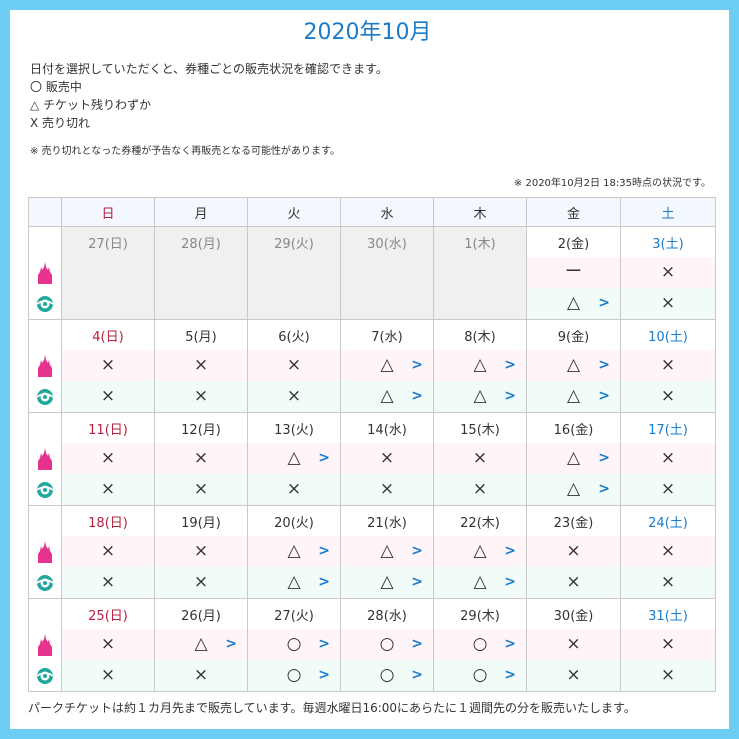 Image resolution: width=739 pixels, height=739 pixels. Describe the element at coordinates (201, 430) in the screenshot. I see `day-date: 12(月)` at that location.